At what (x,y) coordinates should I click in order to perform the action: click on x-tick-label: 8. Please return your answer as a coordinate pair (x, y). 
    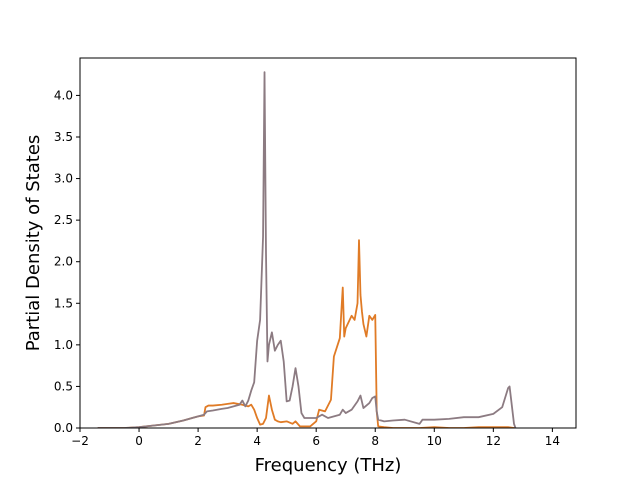
    Looking at the image, I should click on (375, 441).